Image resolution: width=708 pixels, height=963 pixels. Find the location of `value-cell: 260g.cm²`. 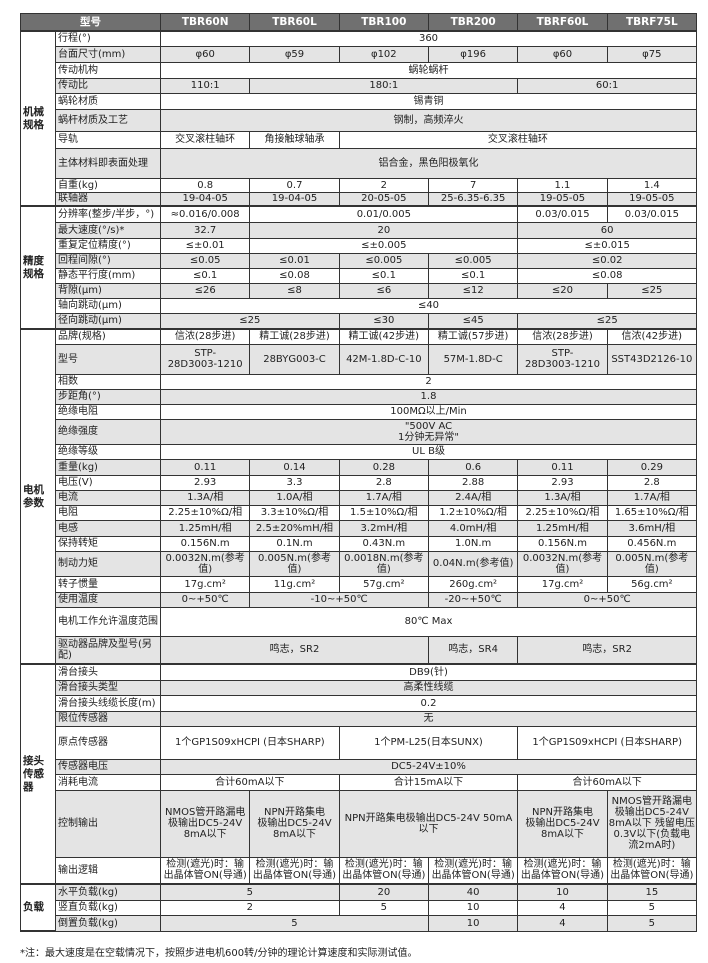

value-cell: 260g.cm² is located at coordinates (473, 584).